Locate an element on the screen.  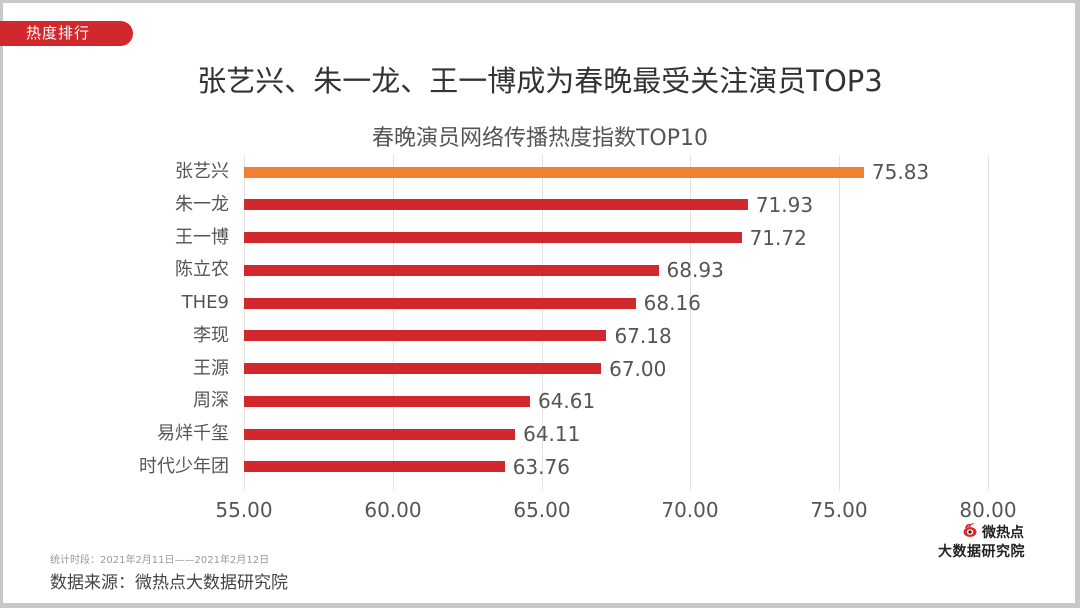
category-label: 易烊千玺 is located at coordinates (193, 433).